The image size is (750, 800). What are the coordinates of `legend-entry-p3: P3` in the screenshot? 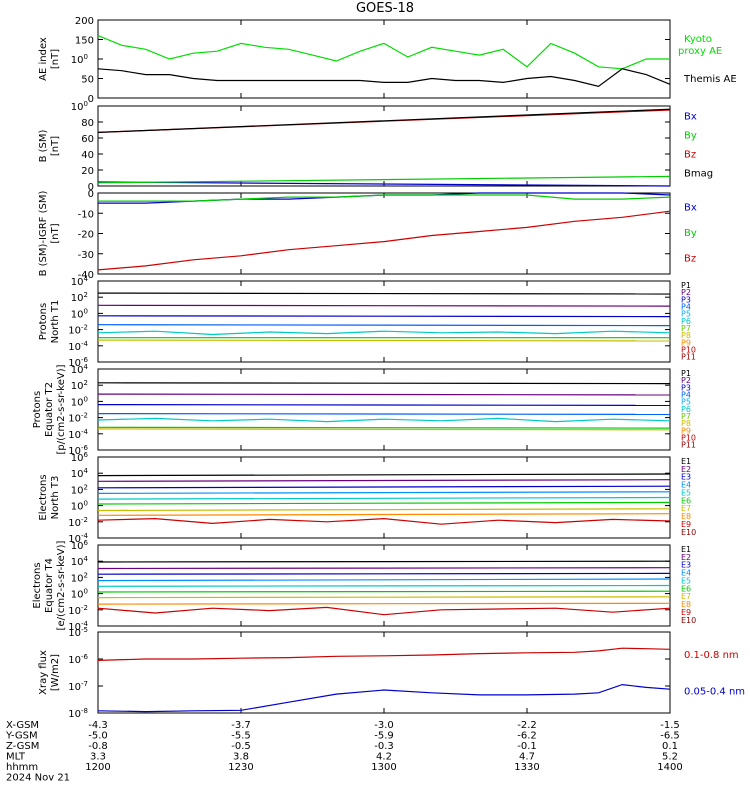 It's located at (686, 299).